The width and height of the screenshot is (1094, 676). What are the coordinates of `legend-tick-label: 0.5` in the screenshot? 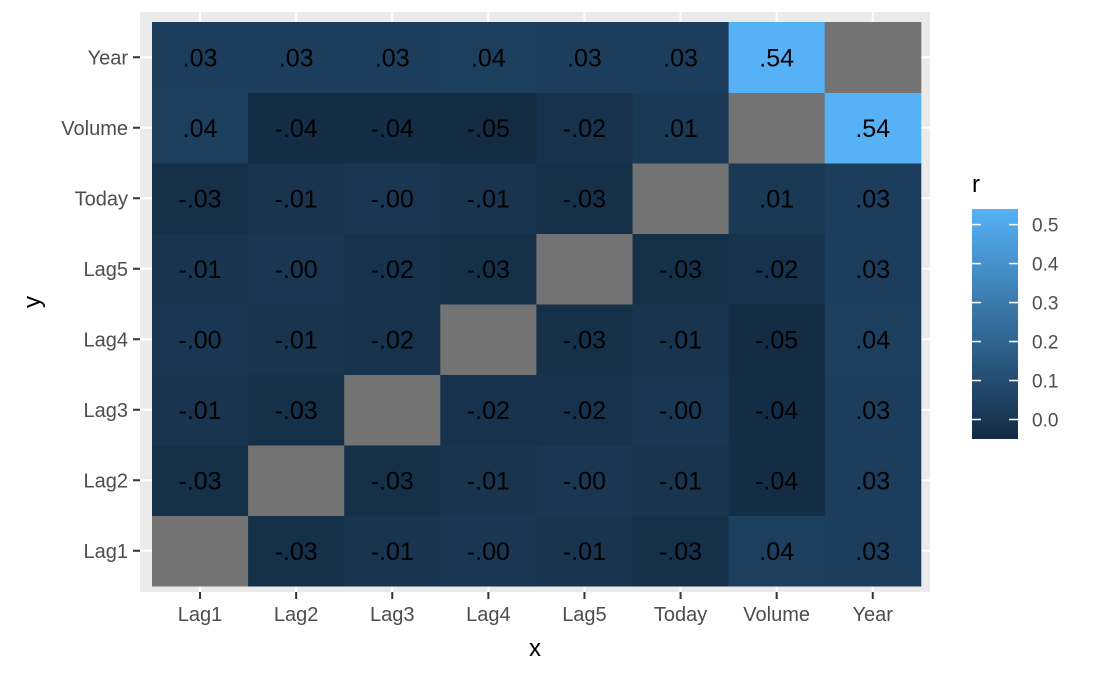 It's located at (1045, 226).